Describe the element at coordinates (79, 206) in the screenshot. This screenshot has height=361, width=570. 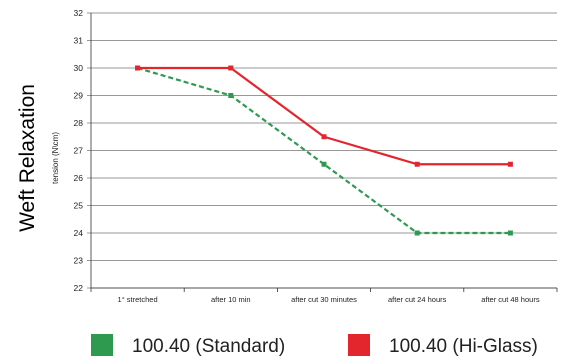
I see `y-tick-label: 25` at that location.